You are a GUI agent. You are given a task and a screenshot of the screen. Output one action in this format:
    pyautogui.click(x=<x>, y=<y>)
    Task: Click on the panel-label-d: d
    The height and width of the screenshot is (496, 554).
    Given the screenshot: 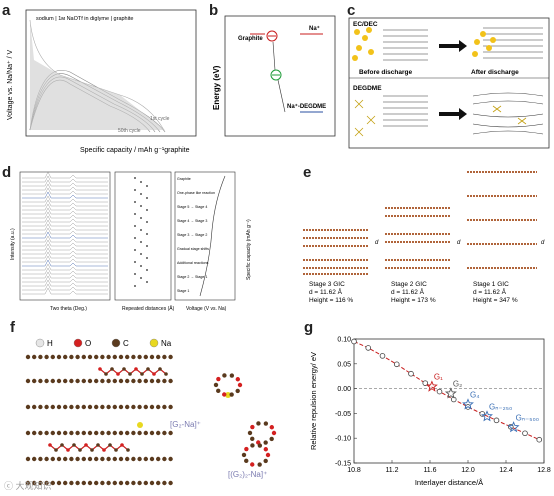 What is the action you would take?
    pyautogui.click(x=7, y=172)
    